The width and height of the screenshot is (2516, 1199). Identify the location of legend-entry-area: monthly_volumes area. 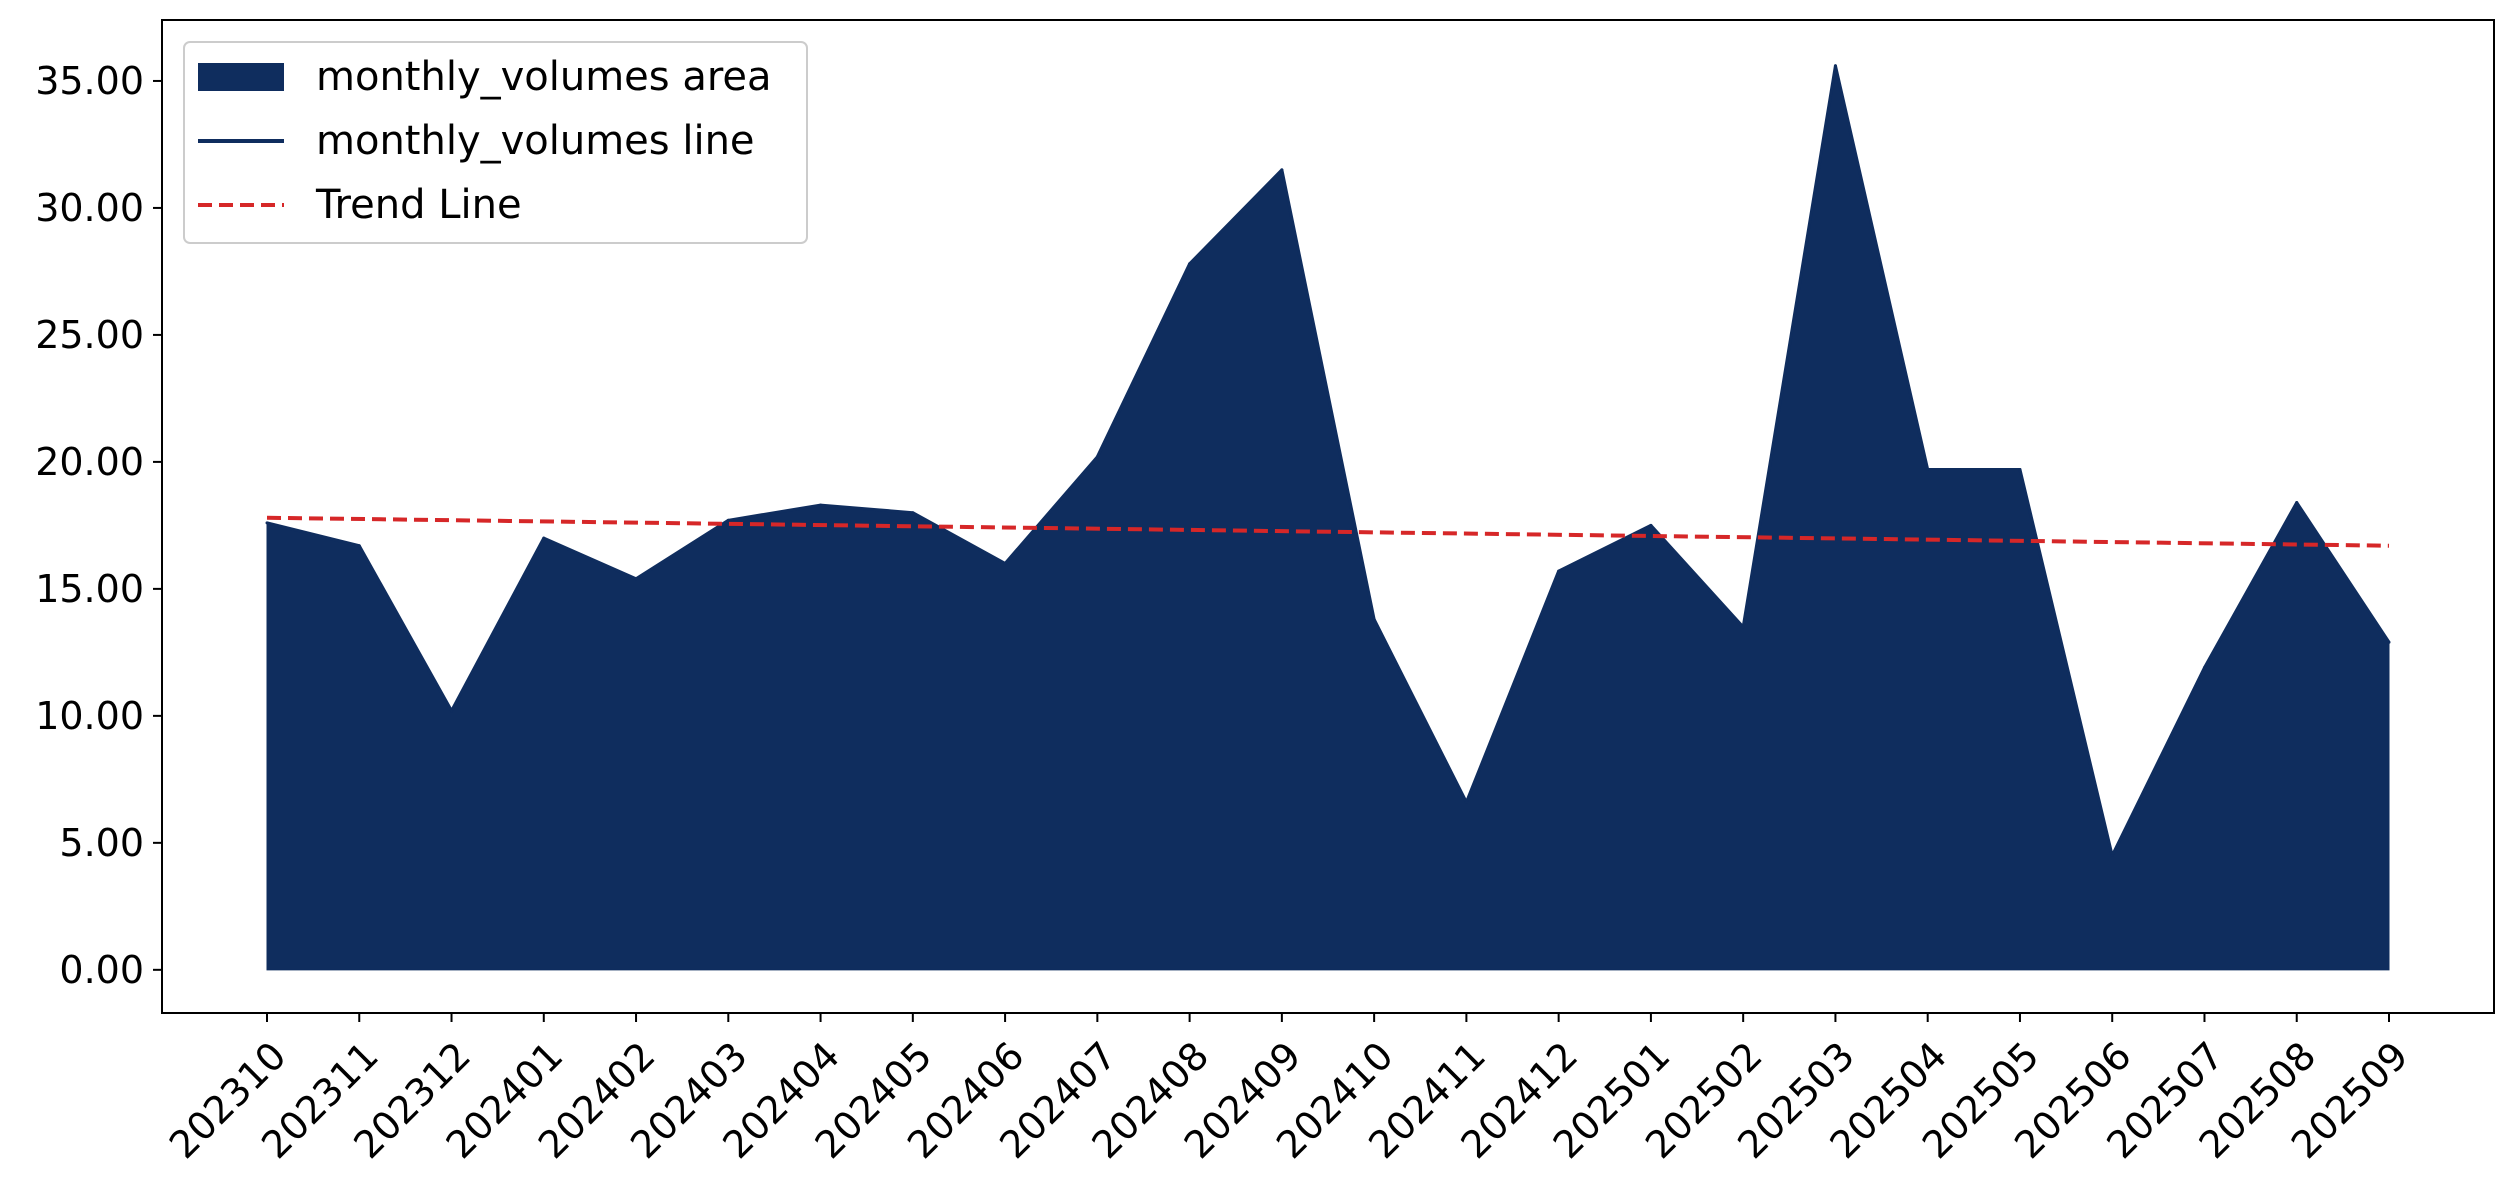
(485, 77).